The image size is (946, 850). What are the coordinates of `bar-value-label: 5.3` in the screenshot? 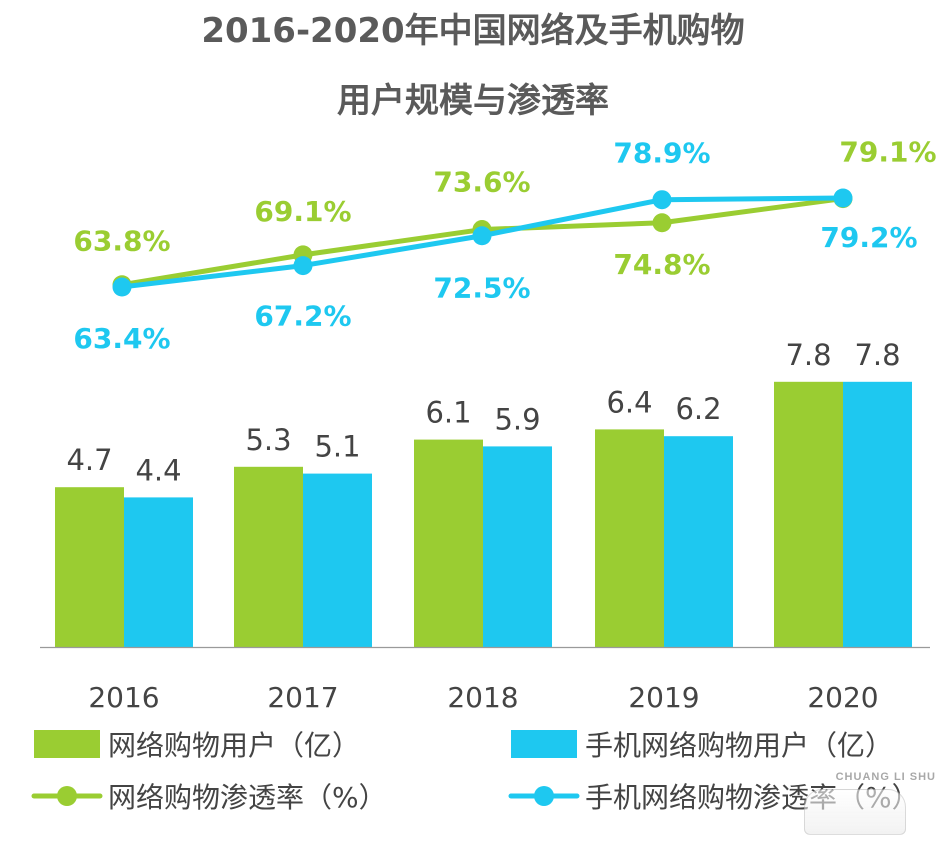 It's located at (268, 440).